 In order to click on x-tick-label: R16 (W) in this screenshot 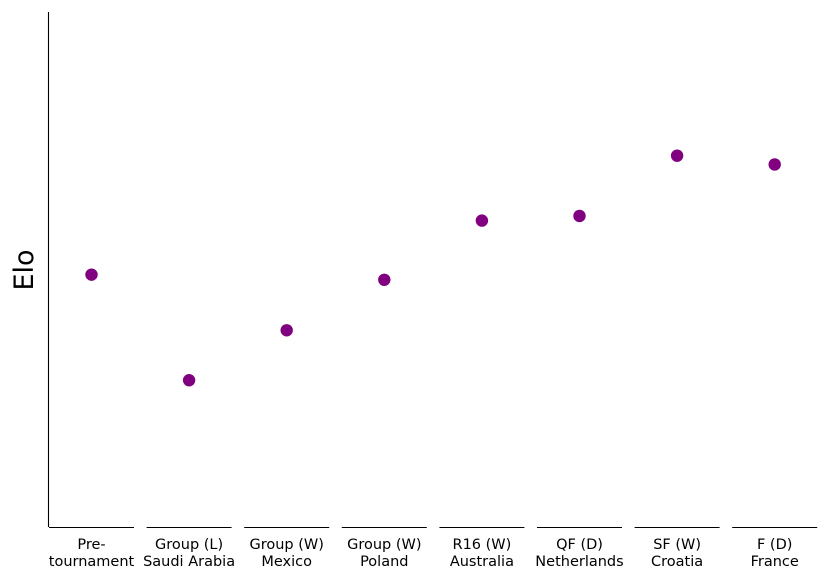, I will do `click(482, 545)`.